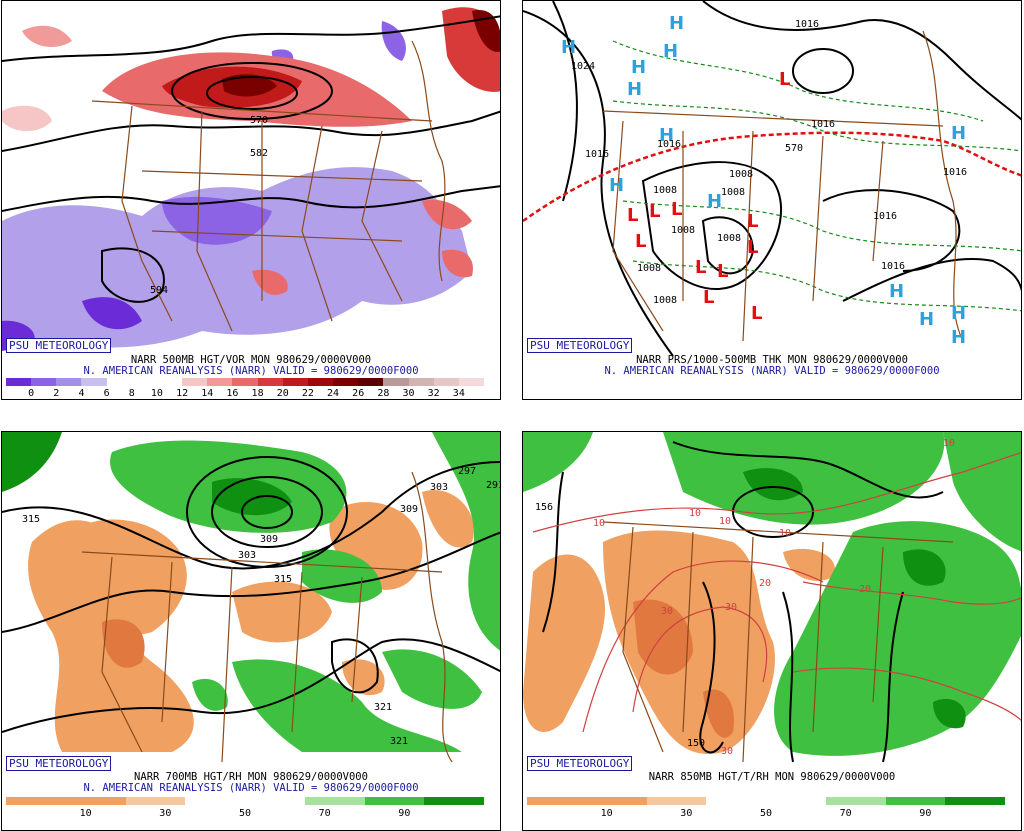 Image resolution: width=1024 pixels, height=831 pixels. I want to click on colorbar-tick-label: 20, so click(282, 393).